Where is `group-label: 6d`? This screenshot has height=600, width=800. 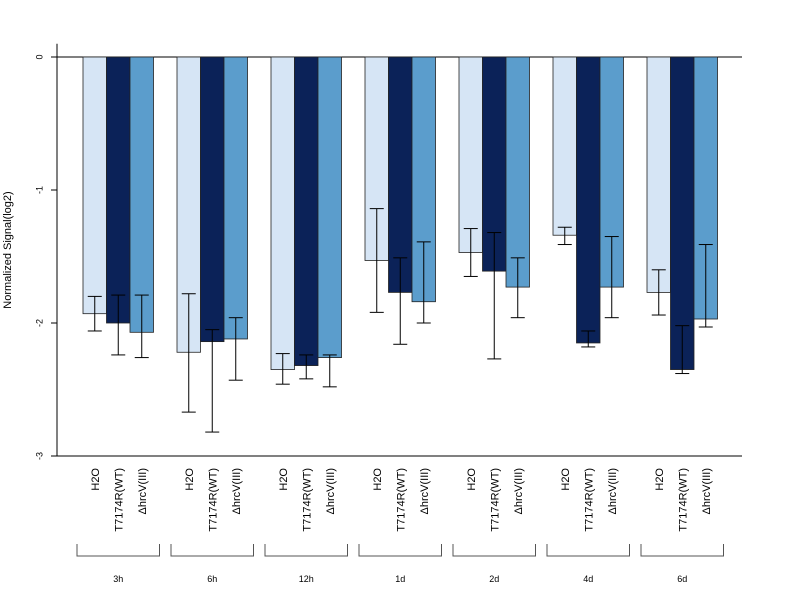
group-label: 6d is located at coordinates (682, 579).